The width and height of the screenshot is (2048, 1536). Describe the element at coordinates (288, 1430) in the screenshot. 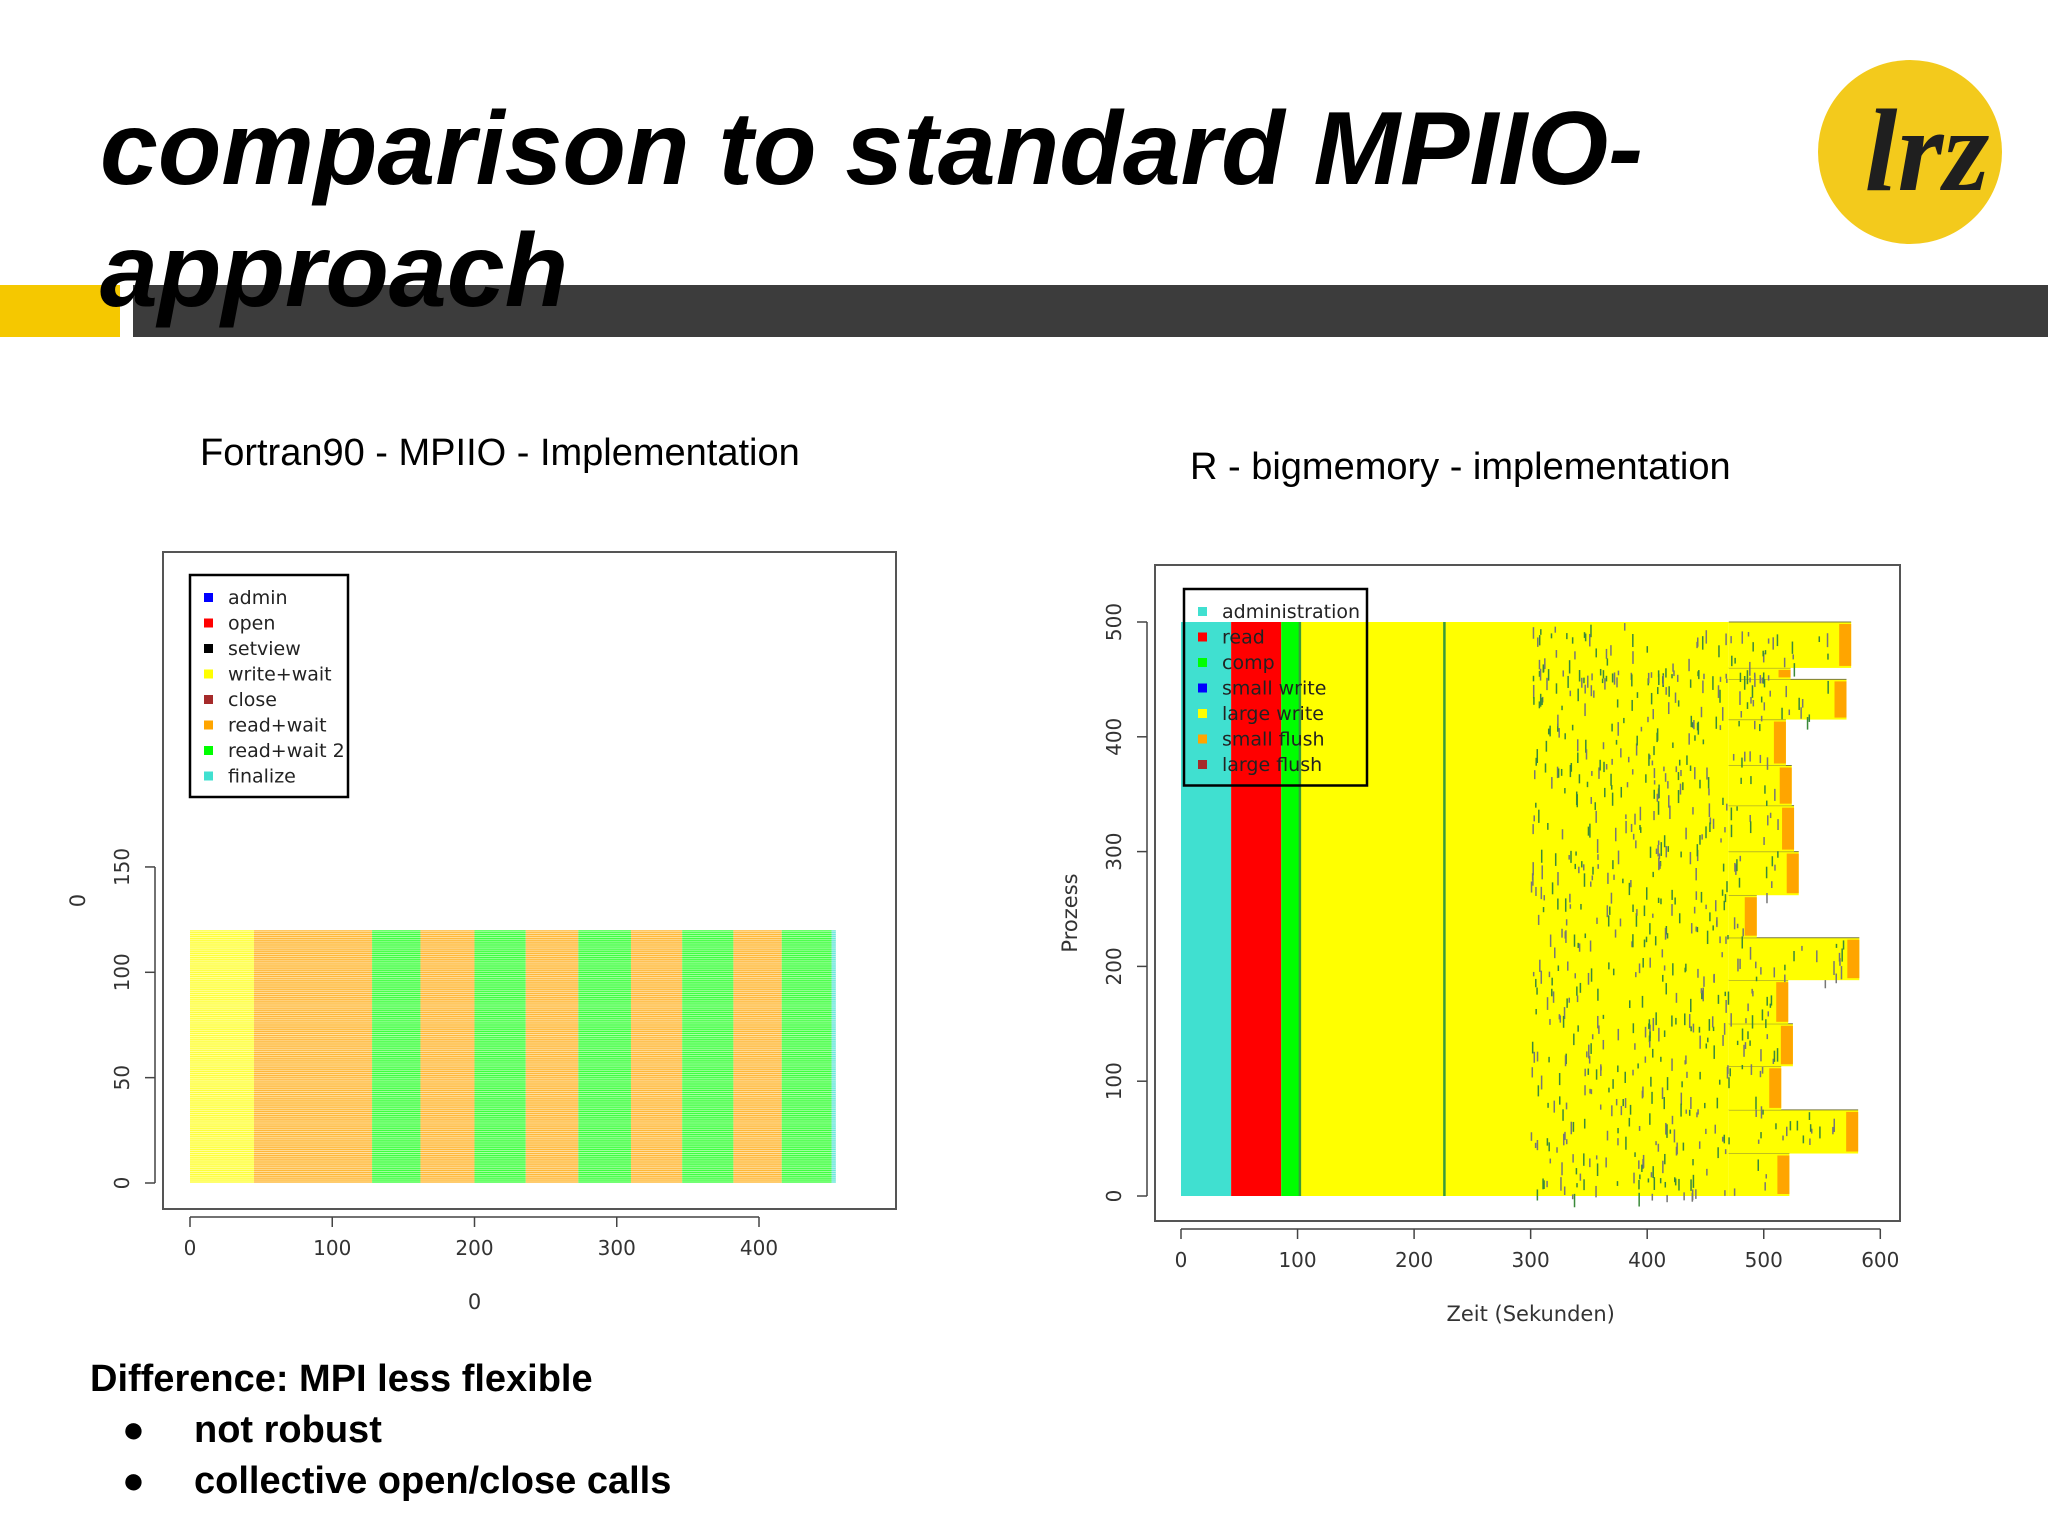

I see `bullet-text: not robust` at that location.